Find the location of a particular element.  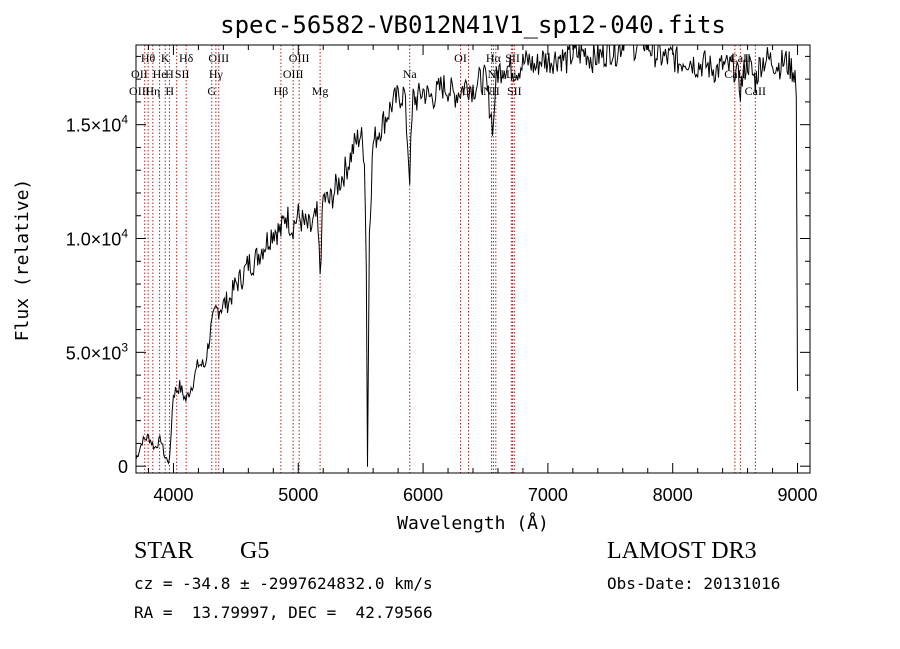

line-label-5: OI is located at coordinates (460, 58).